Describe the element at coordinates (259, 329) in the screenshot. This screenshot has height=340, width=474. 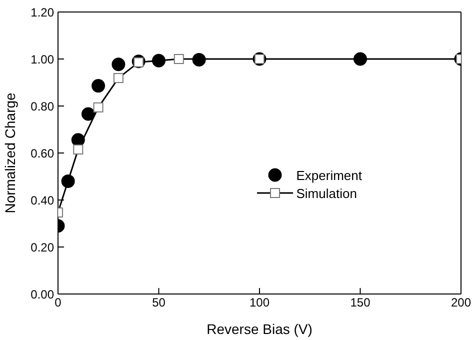
I see `x-axis-title: Reverse Bias (V)` at that location.